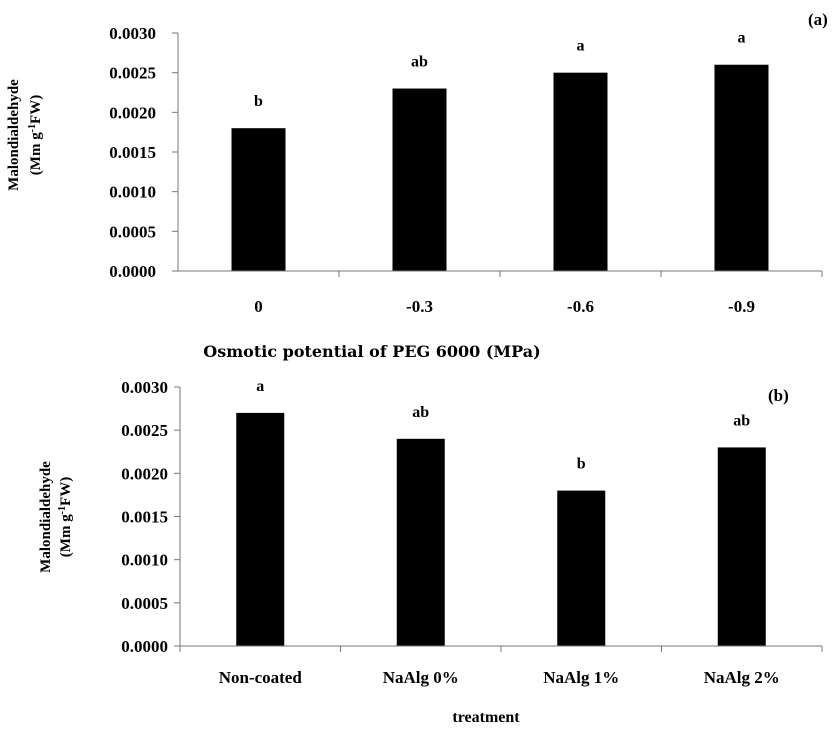 Image resolution: width=840 pixels, height=729 pixels. What do you see at coordinates (421, 677) in the screenshot?
I see `x-tick-label: NaAlg 0%` at bounding box center [421, 677].